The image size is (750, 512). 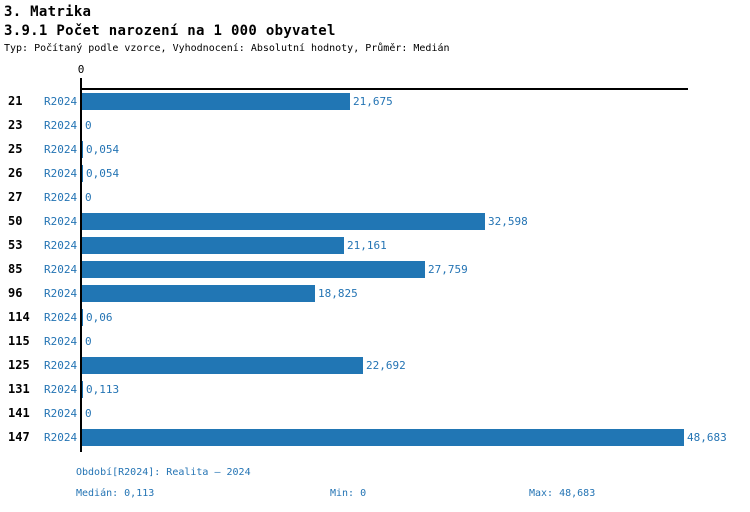 I want to click on row-category-label: 115, so click(x=19, y=341).